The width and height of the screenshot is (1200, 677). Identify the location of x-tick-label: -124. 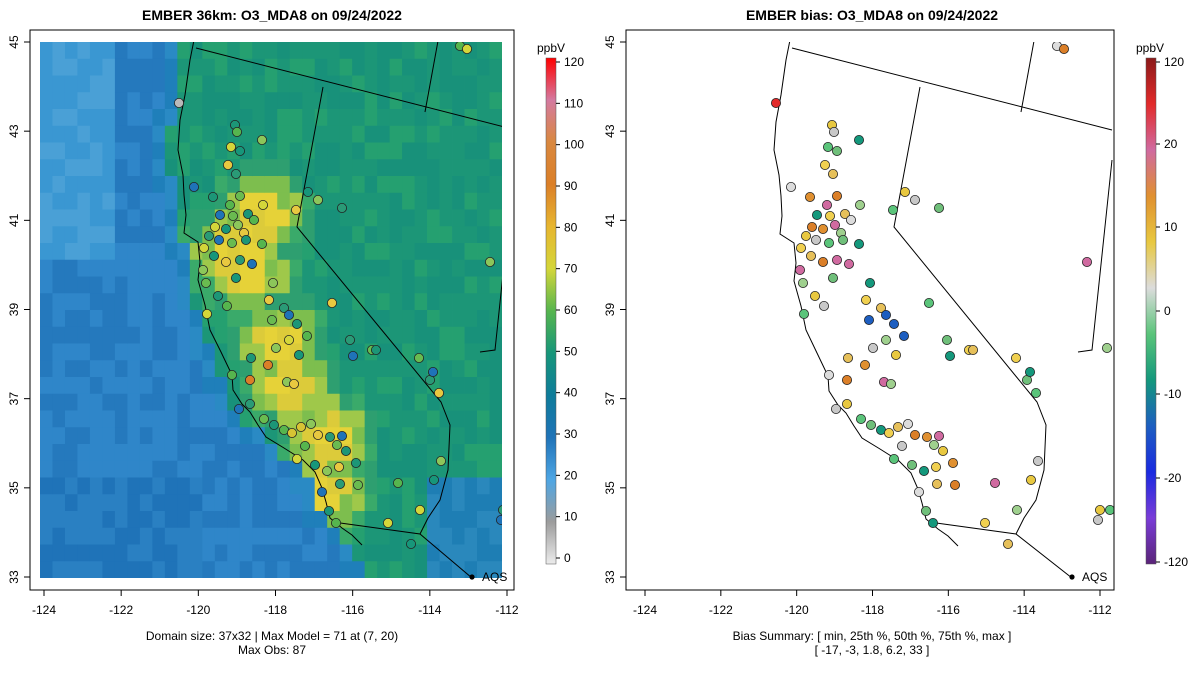
(645, 610).